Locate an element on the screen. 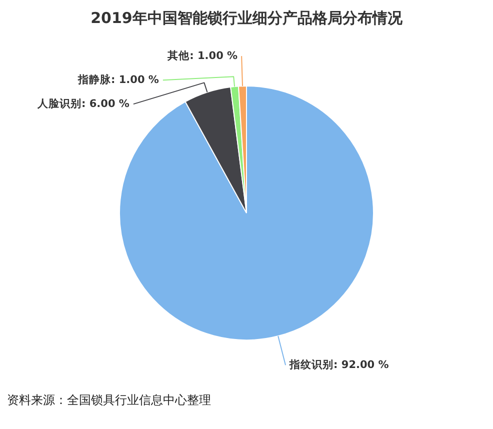 Image resolution: width=493 pixels, height=429 pixels. text: 资料来源：全国锁具行业信息中心整理 is located at coordinates (109, 400).